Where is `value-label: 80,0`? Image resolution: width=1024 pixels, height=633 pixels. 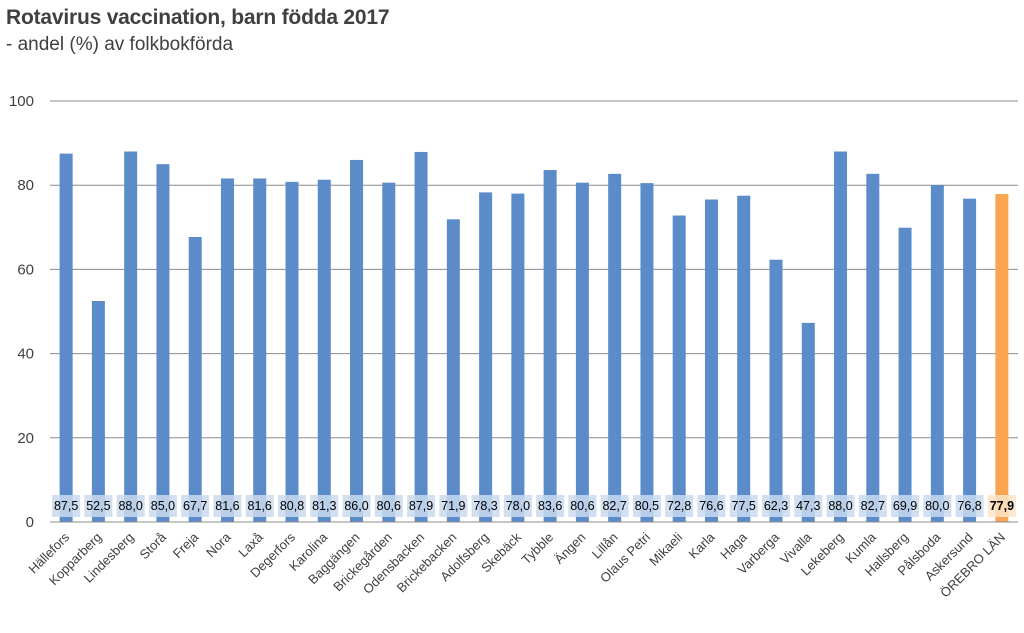 value-label: 80,0 is located at coordinates (937, 506).